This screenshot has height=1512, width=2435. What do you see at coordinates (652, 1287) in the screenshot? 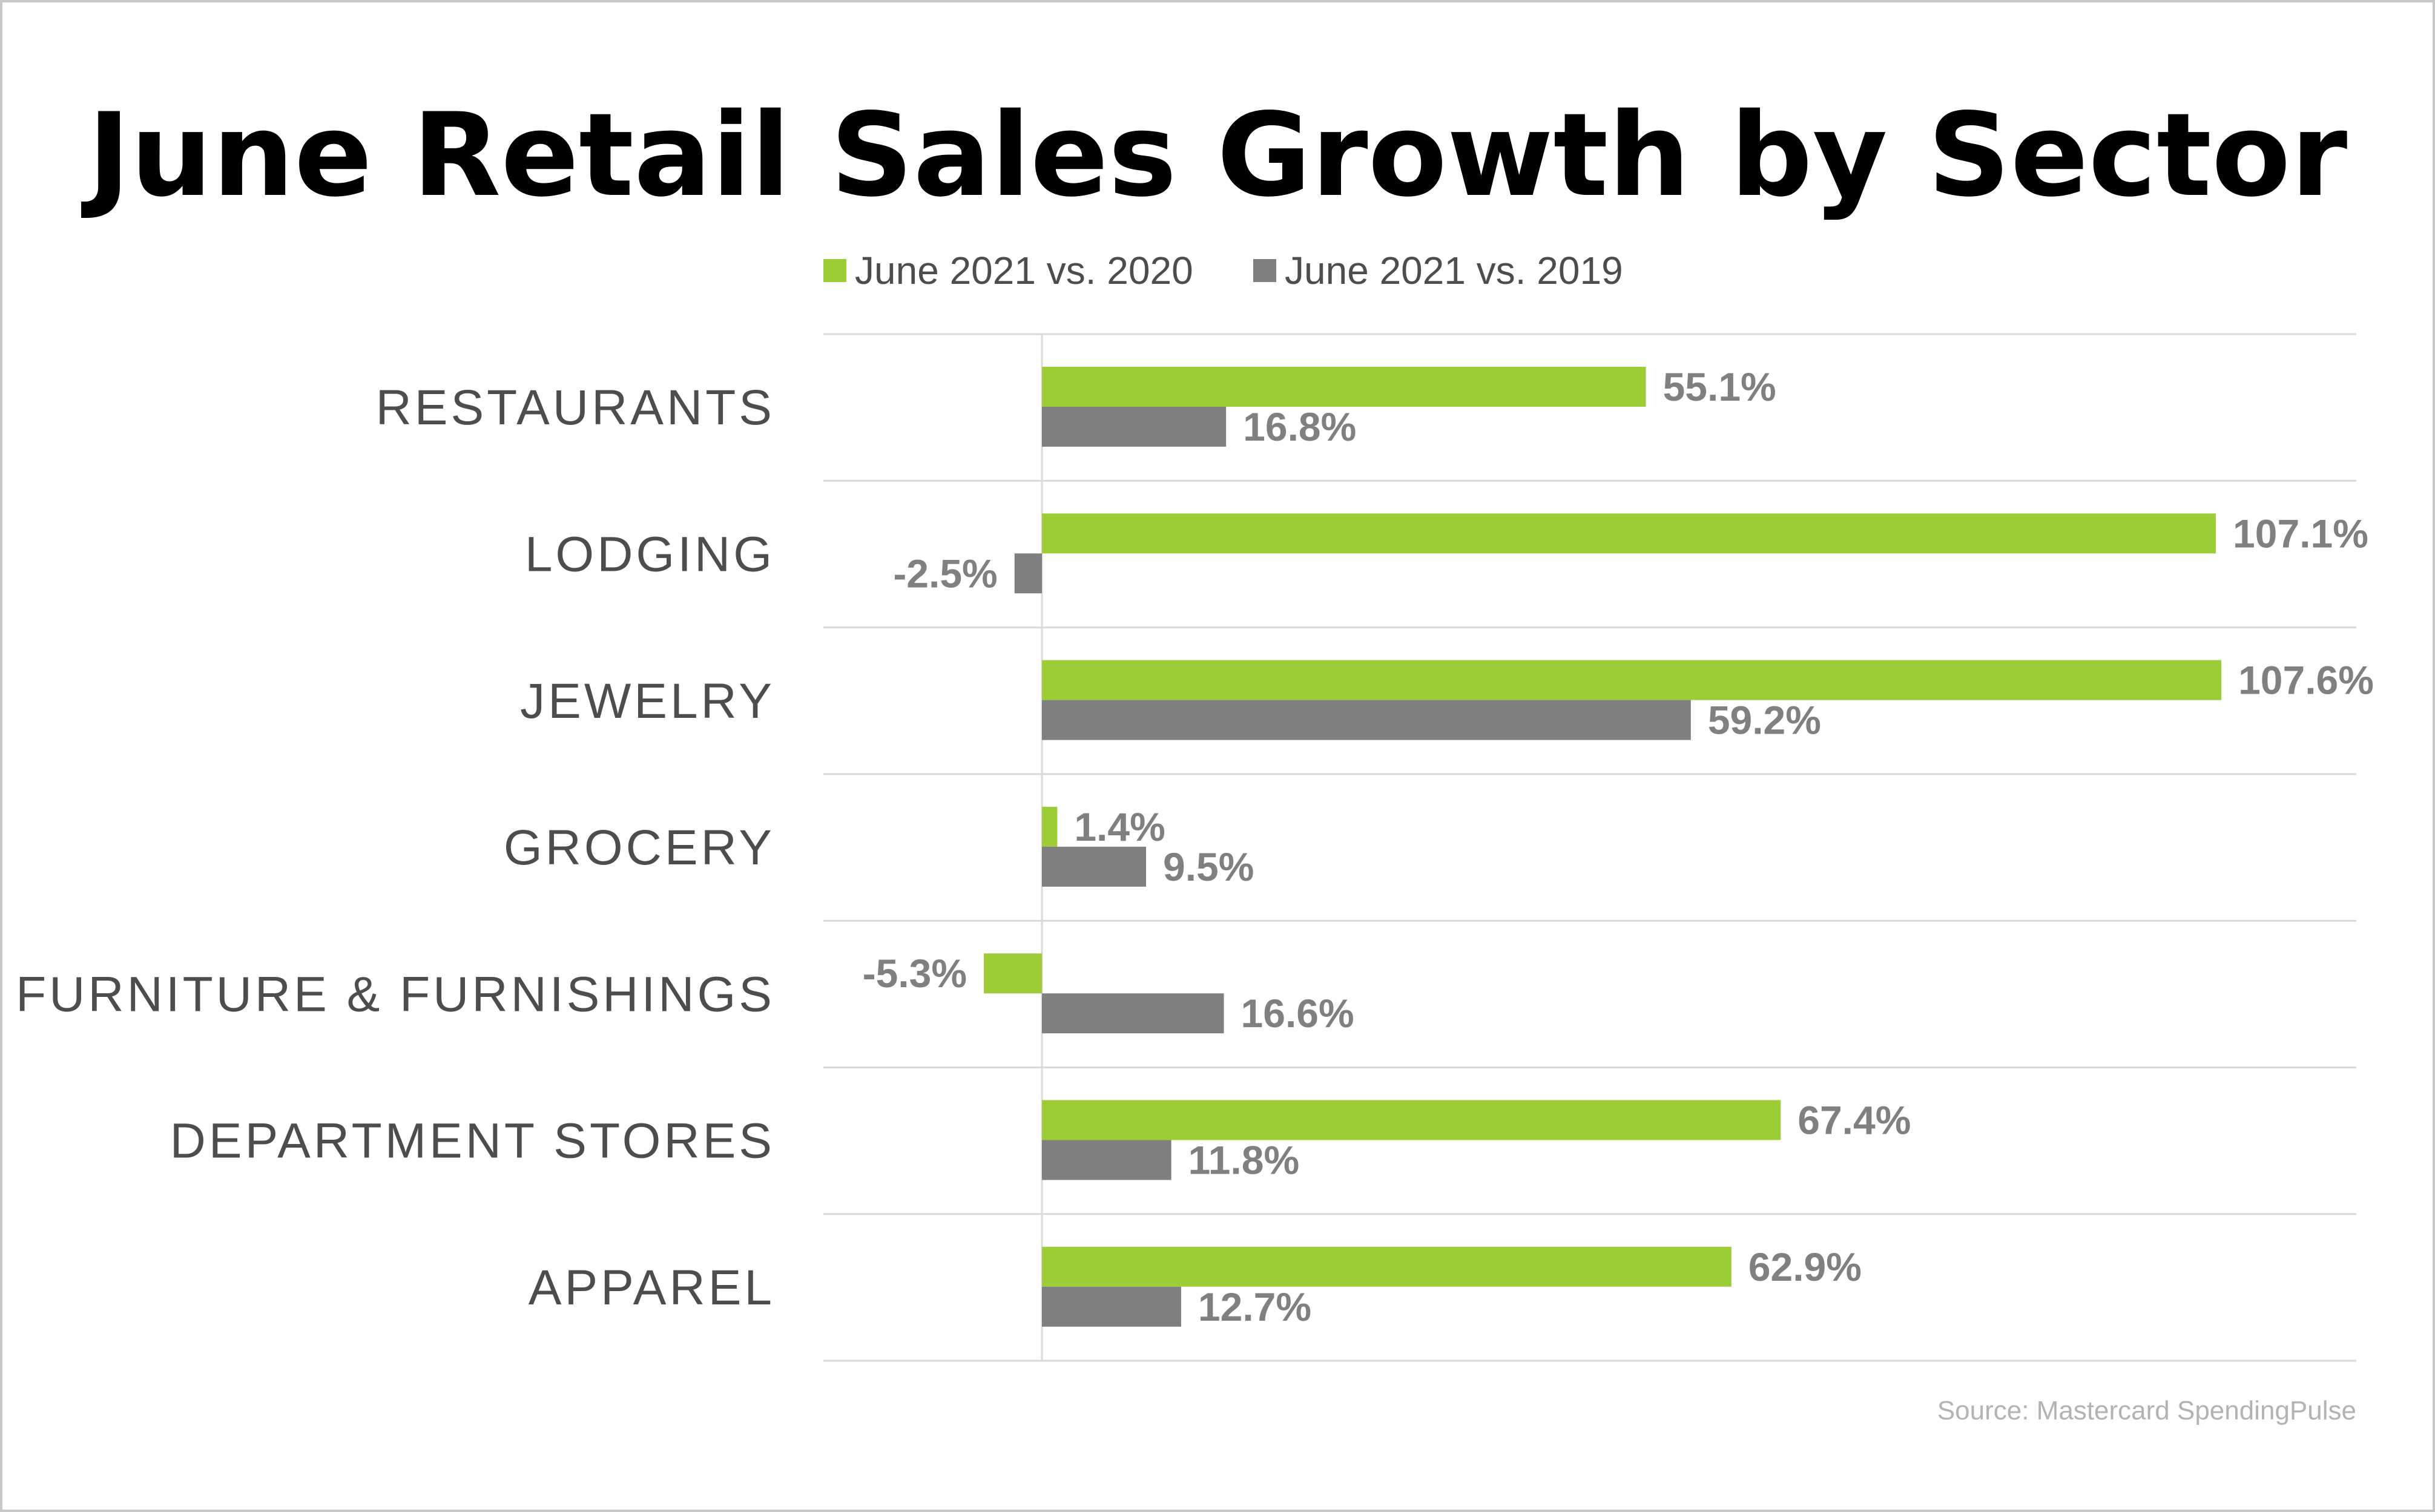
I see `category-label: APPAREL` at bounding box center [652, 1287].